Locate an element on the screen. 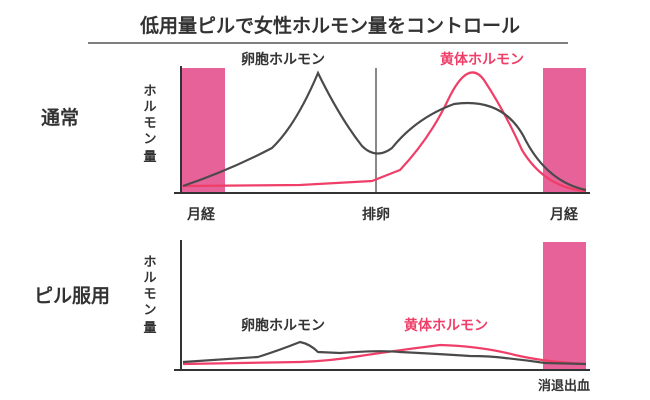  page-title: 低用量ピルで女性ホルモン量をコントロール is located at coordinates (329, 25).